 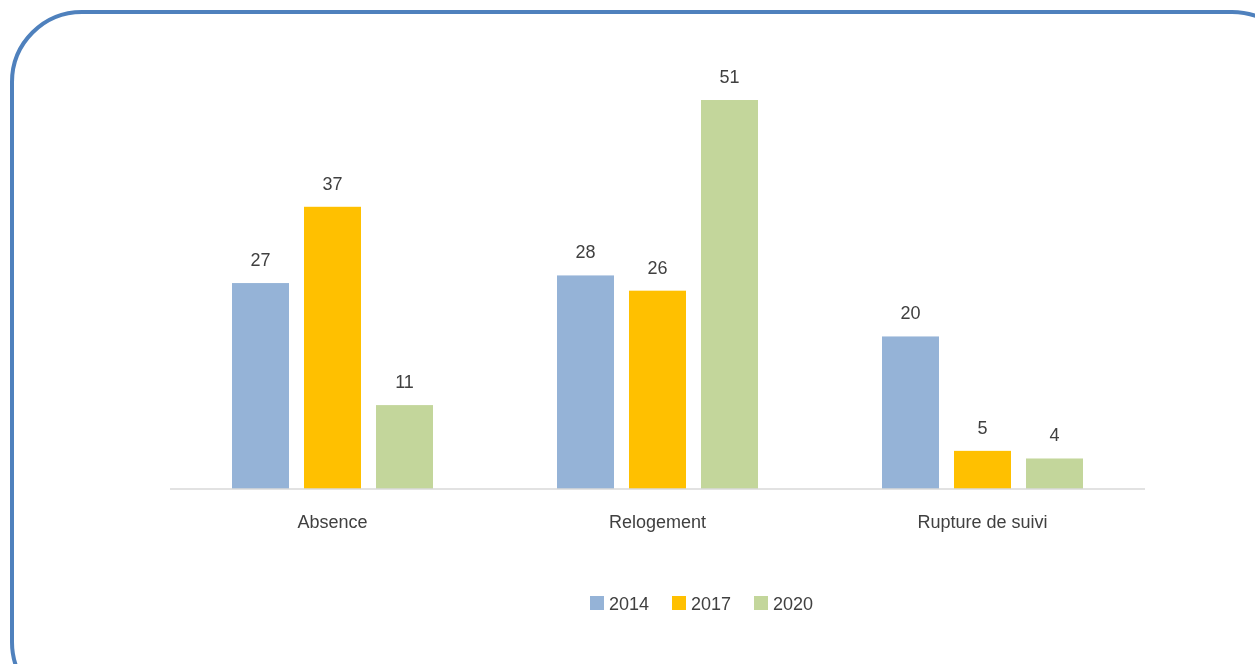 I want to click on legend-label: 2020, so click(x=793, y=604).